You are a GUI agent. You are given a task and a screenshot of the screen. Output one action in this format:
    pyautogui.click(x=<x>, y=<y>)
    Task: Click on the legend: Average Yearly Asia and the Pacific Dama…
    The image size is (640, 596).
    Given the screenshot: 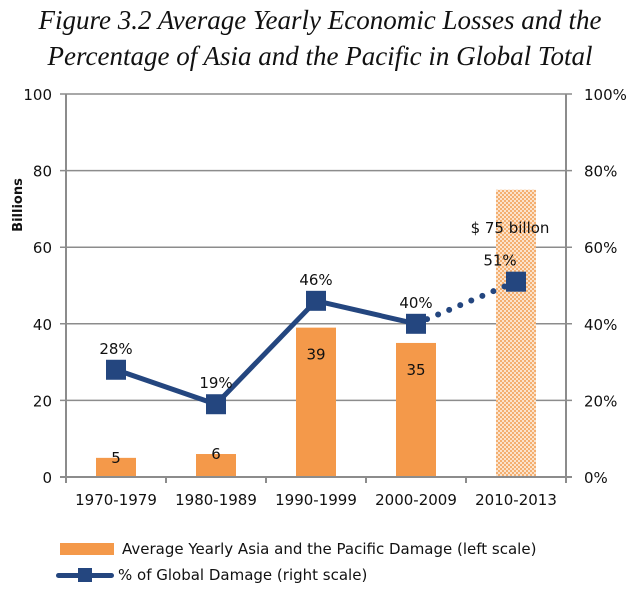 What is the action you would take?
    pyautogui.click(x=296, y=562)
    